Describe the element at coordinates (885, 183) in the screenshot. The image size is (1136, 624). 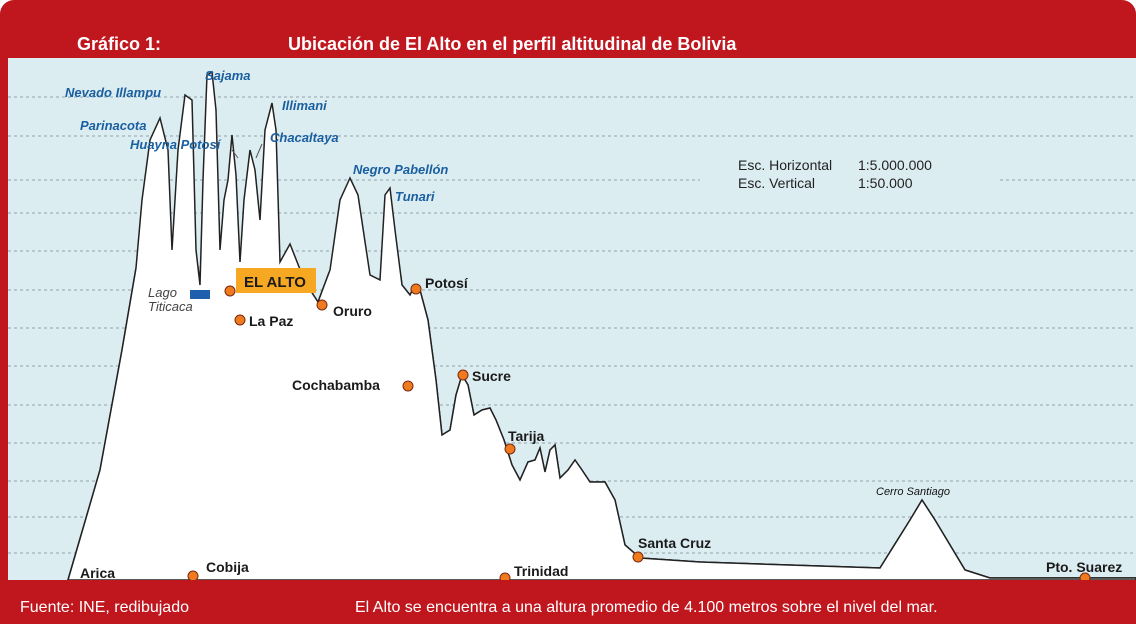
I see `scale-value: 1:50.000` at that location.